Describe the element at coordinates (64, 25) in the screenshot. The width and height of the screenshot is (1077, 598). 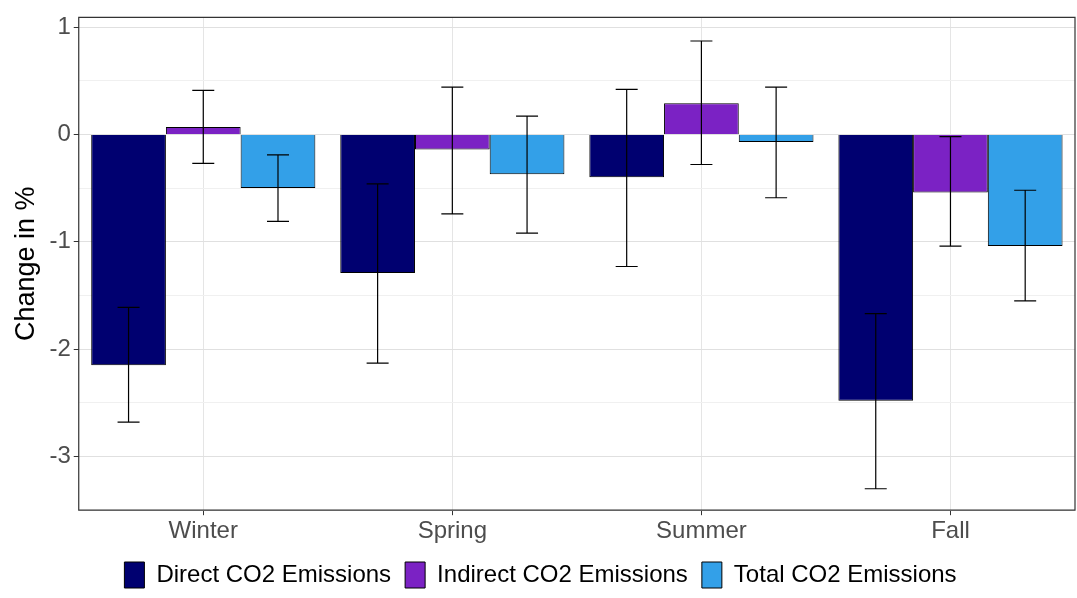
I see `y-tick-label: 1` at that location.